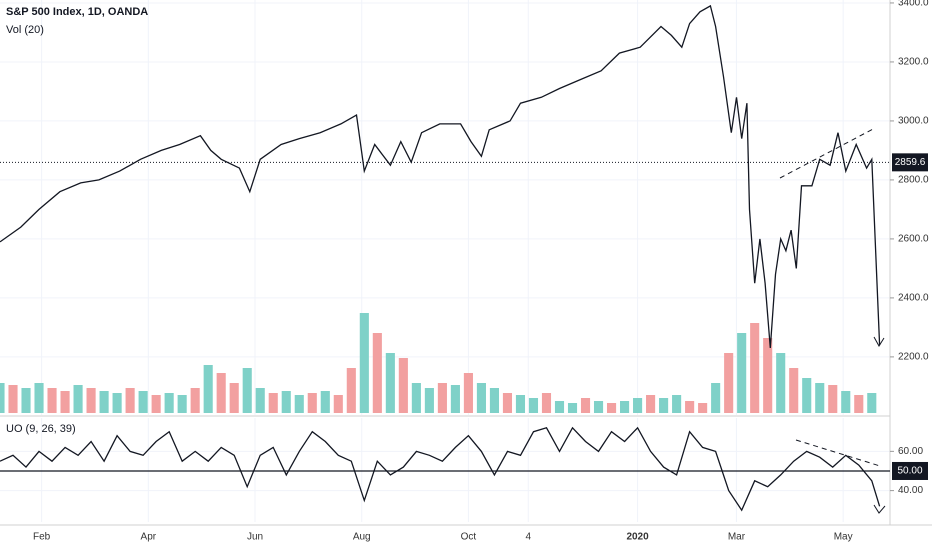 Image resolution: width=932 pixels, height=550 pixels. I want to click on volume-title: Vol (20), so click(25, 30).